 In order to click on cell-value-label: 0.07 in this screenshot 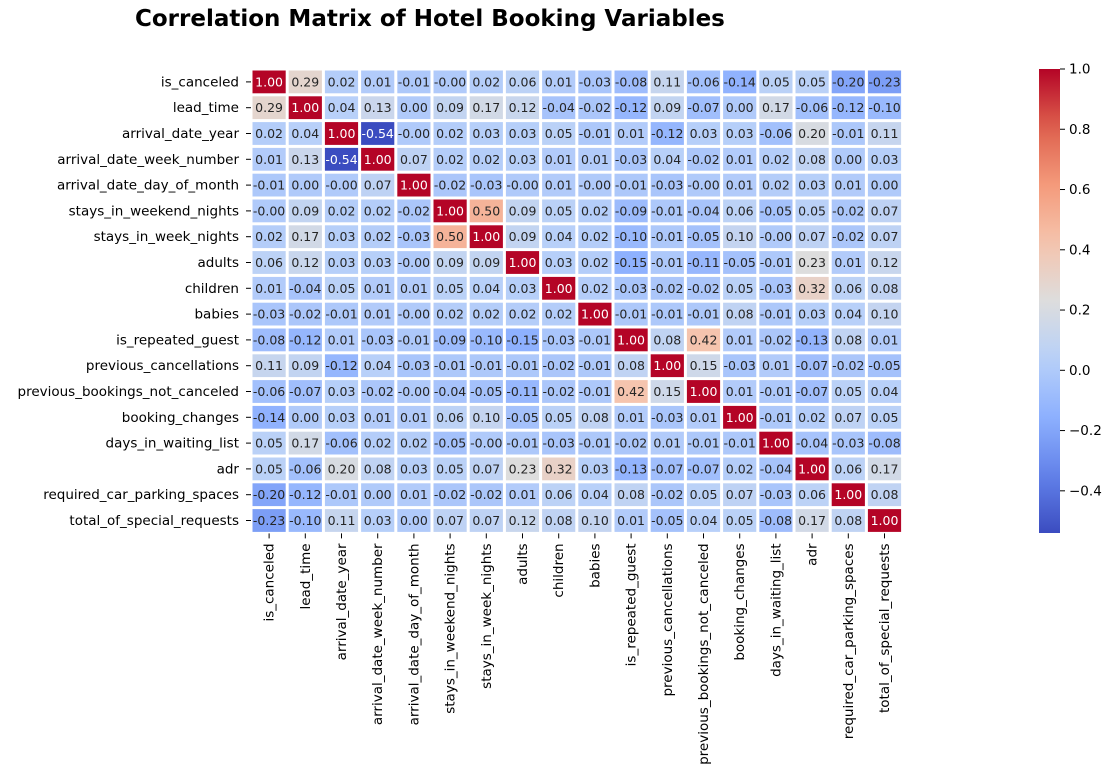, I will do `click(486, 520)`.